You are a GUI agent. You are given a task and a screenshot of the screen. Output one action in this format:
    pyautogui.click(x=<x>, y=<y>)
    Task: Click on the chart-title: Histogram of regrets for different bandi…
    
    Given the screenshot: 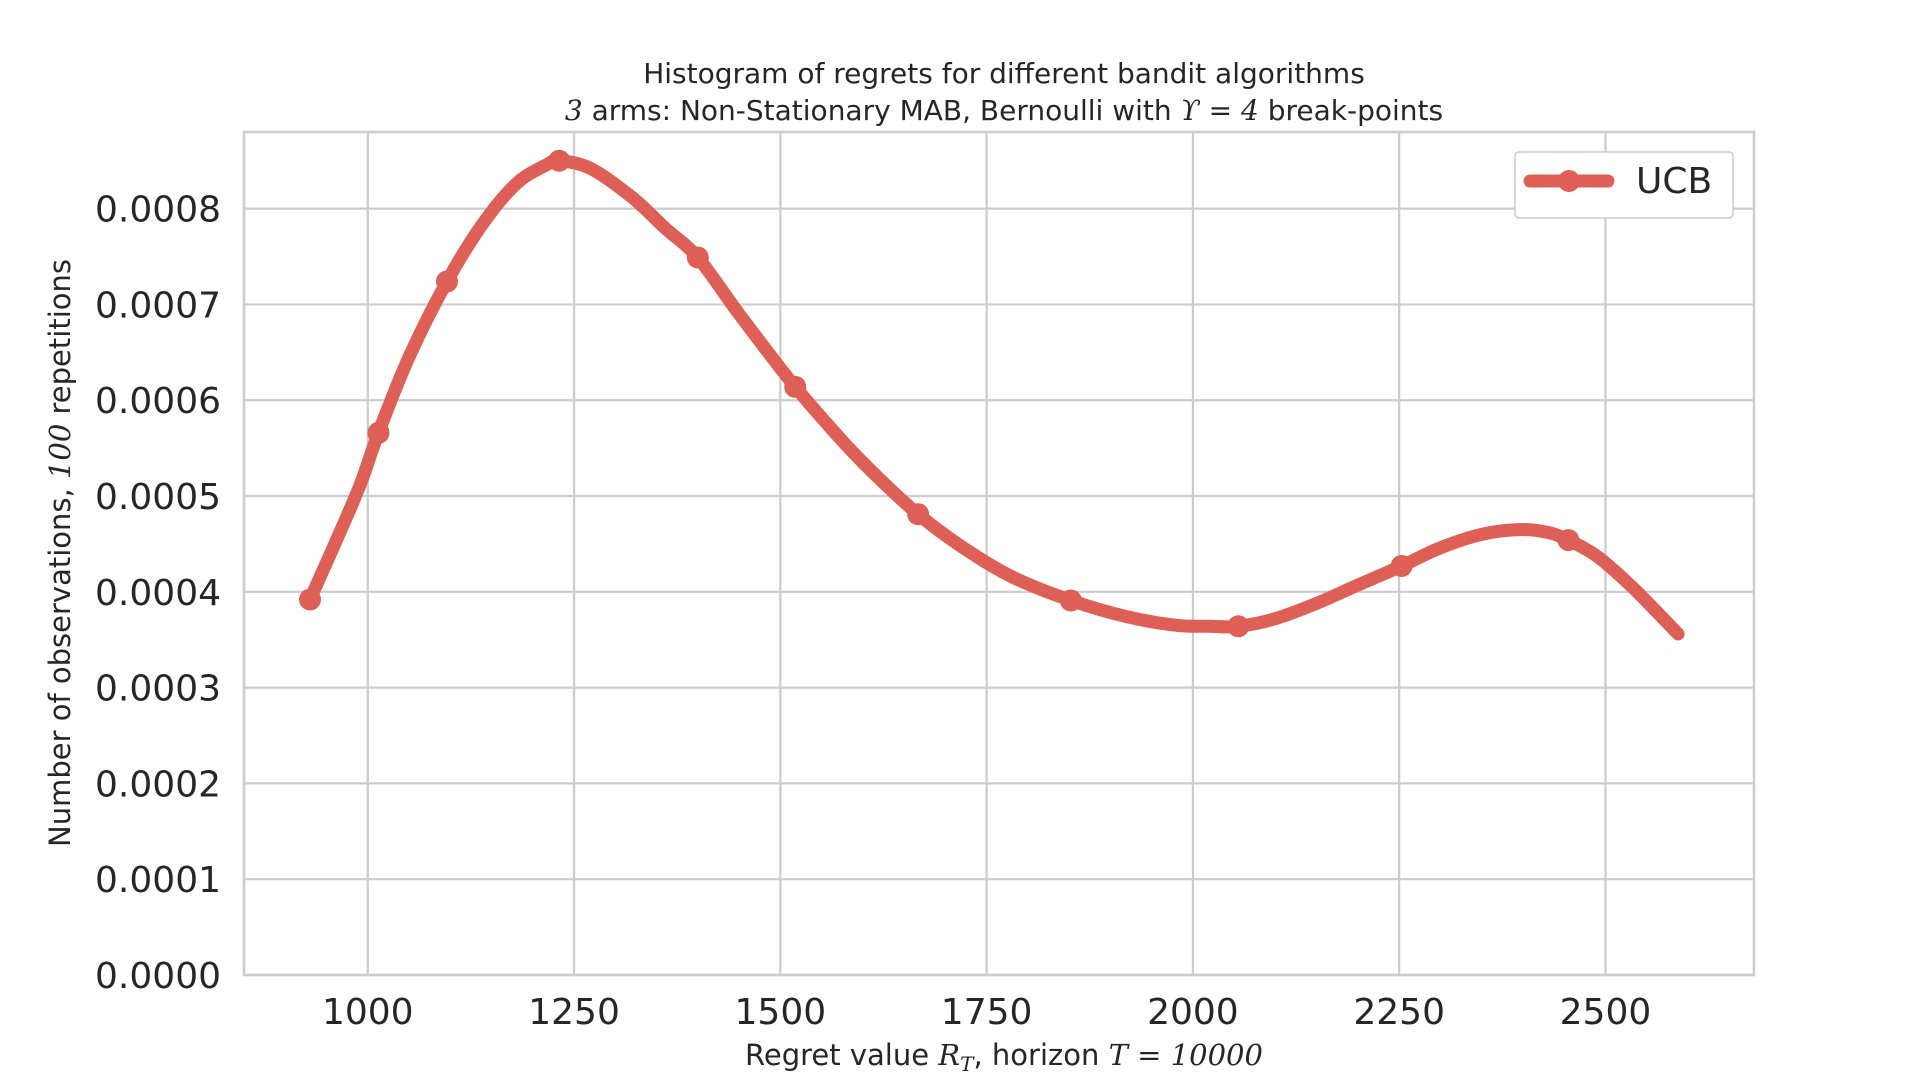 What is the action you would take?
    pyautogui.click(x=1004, y=73)
    